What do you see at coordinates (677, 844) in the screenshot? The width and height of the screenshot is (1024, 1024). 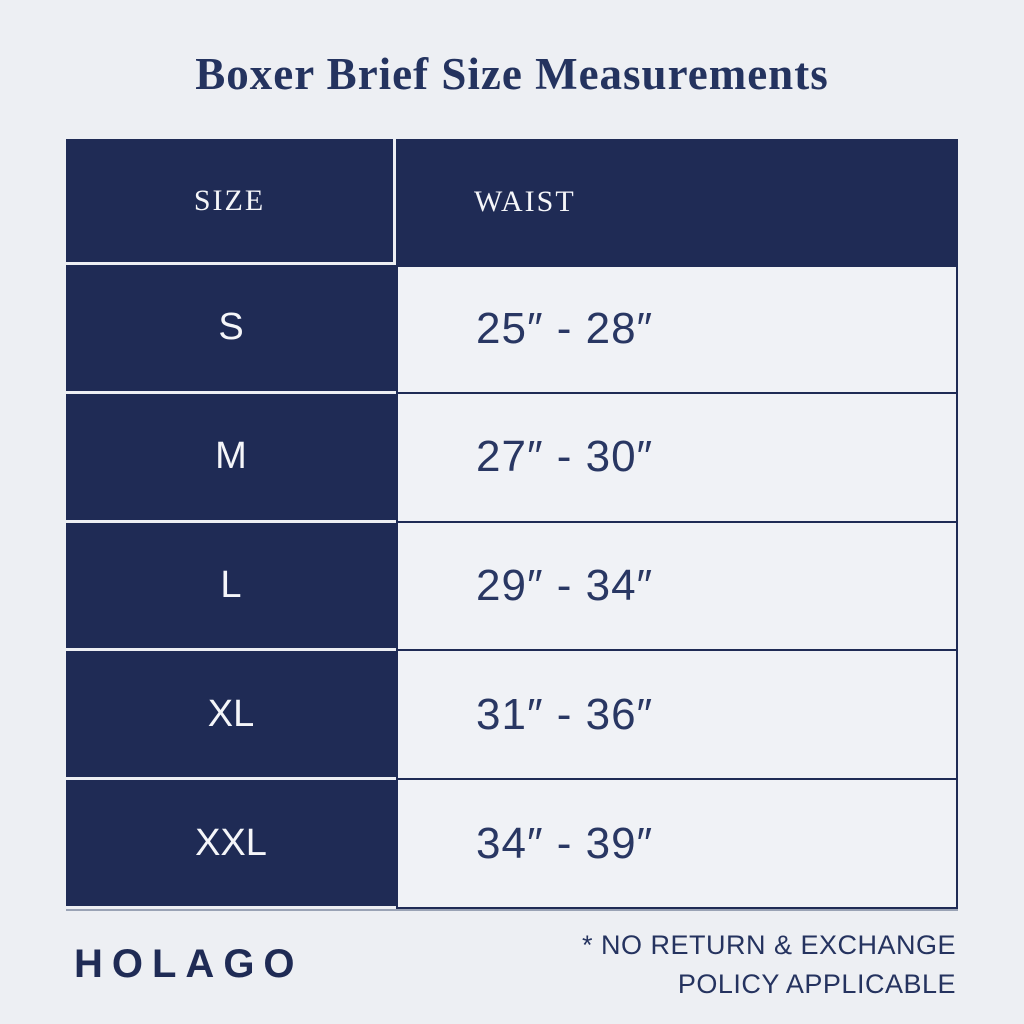 I see `waist-value: 34″ - 39″` at bounding box center [677, 844].